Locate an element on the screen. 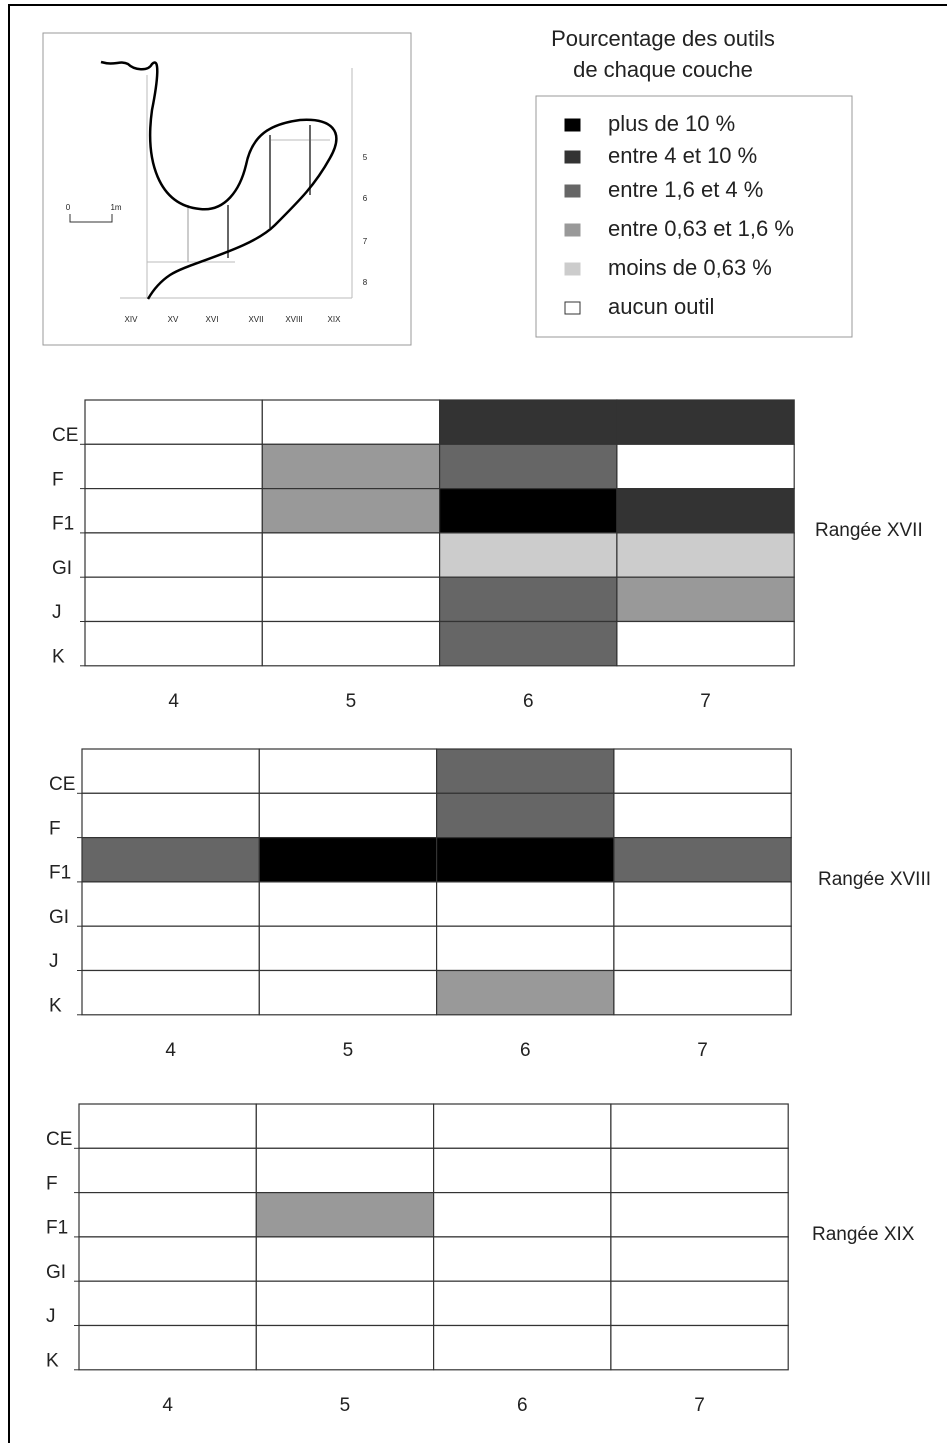  inset-box is located at coordinates (227, 189).